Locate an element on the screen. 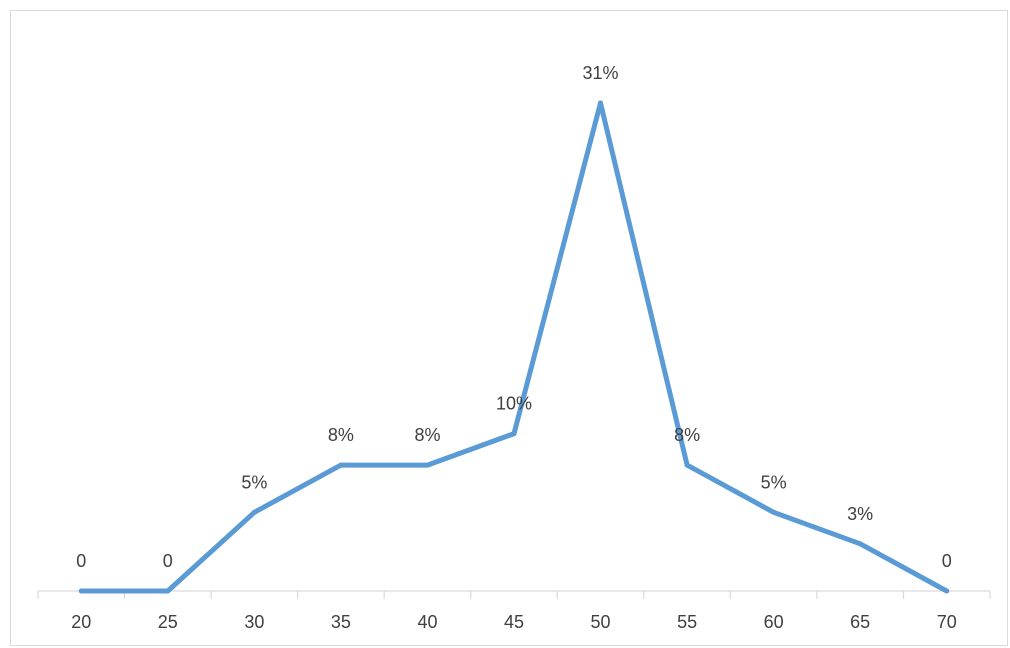  x-tick-label: 35 is located at coordinates (341, 622).